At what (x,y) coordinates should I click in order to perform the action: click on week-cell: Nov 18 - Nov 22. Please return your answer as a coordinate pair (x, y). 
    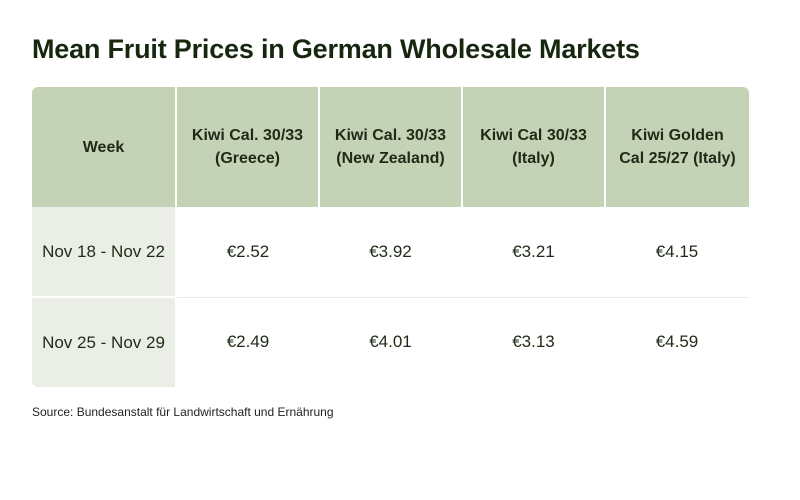
    Looking at the image, I should click on (104, 252).